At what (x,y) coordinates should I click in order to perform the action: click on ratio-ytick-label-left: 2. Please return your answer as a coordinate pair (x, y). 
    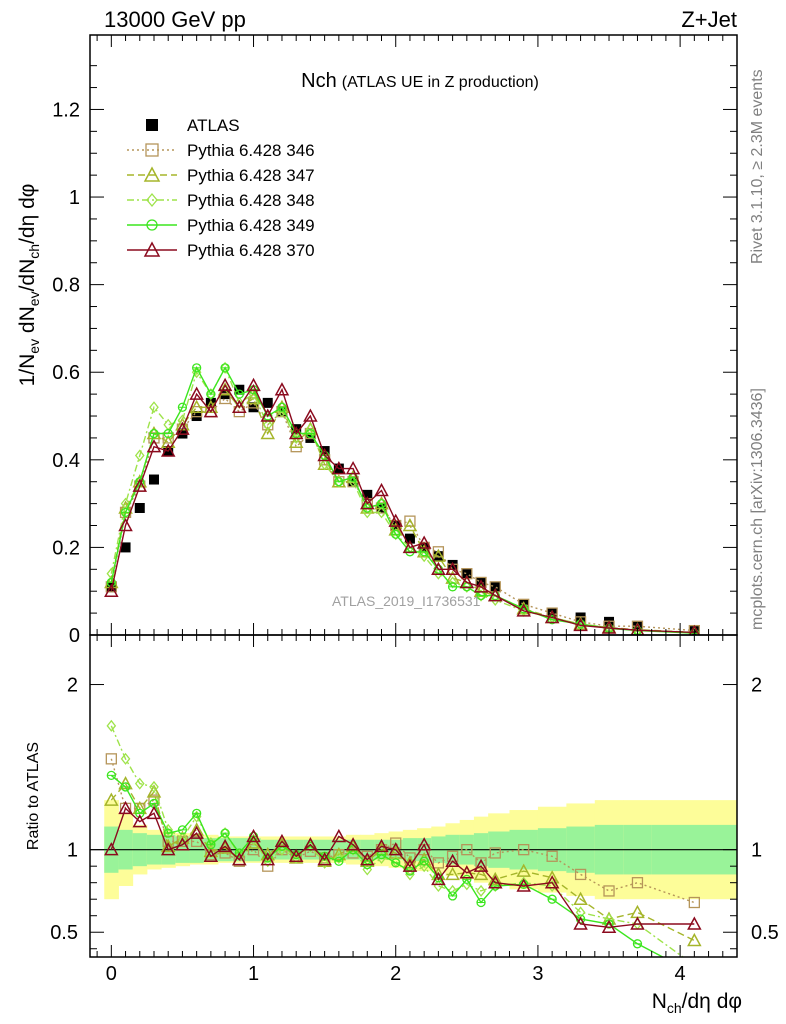
    Looking at the image, I should click on (72, 686).